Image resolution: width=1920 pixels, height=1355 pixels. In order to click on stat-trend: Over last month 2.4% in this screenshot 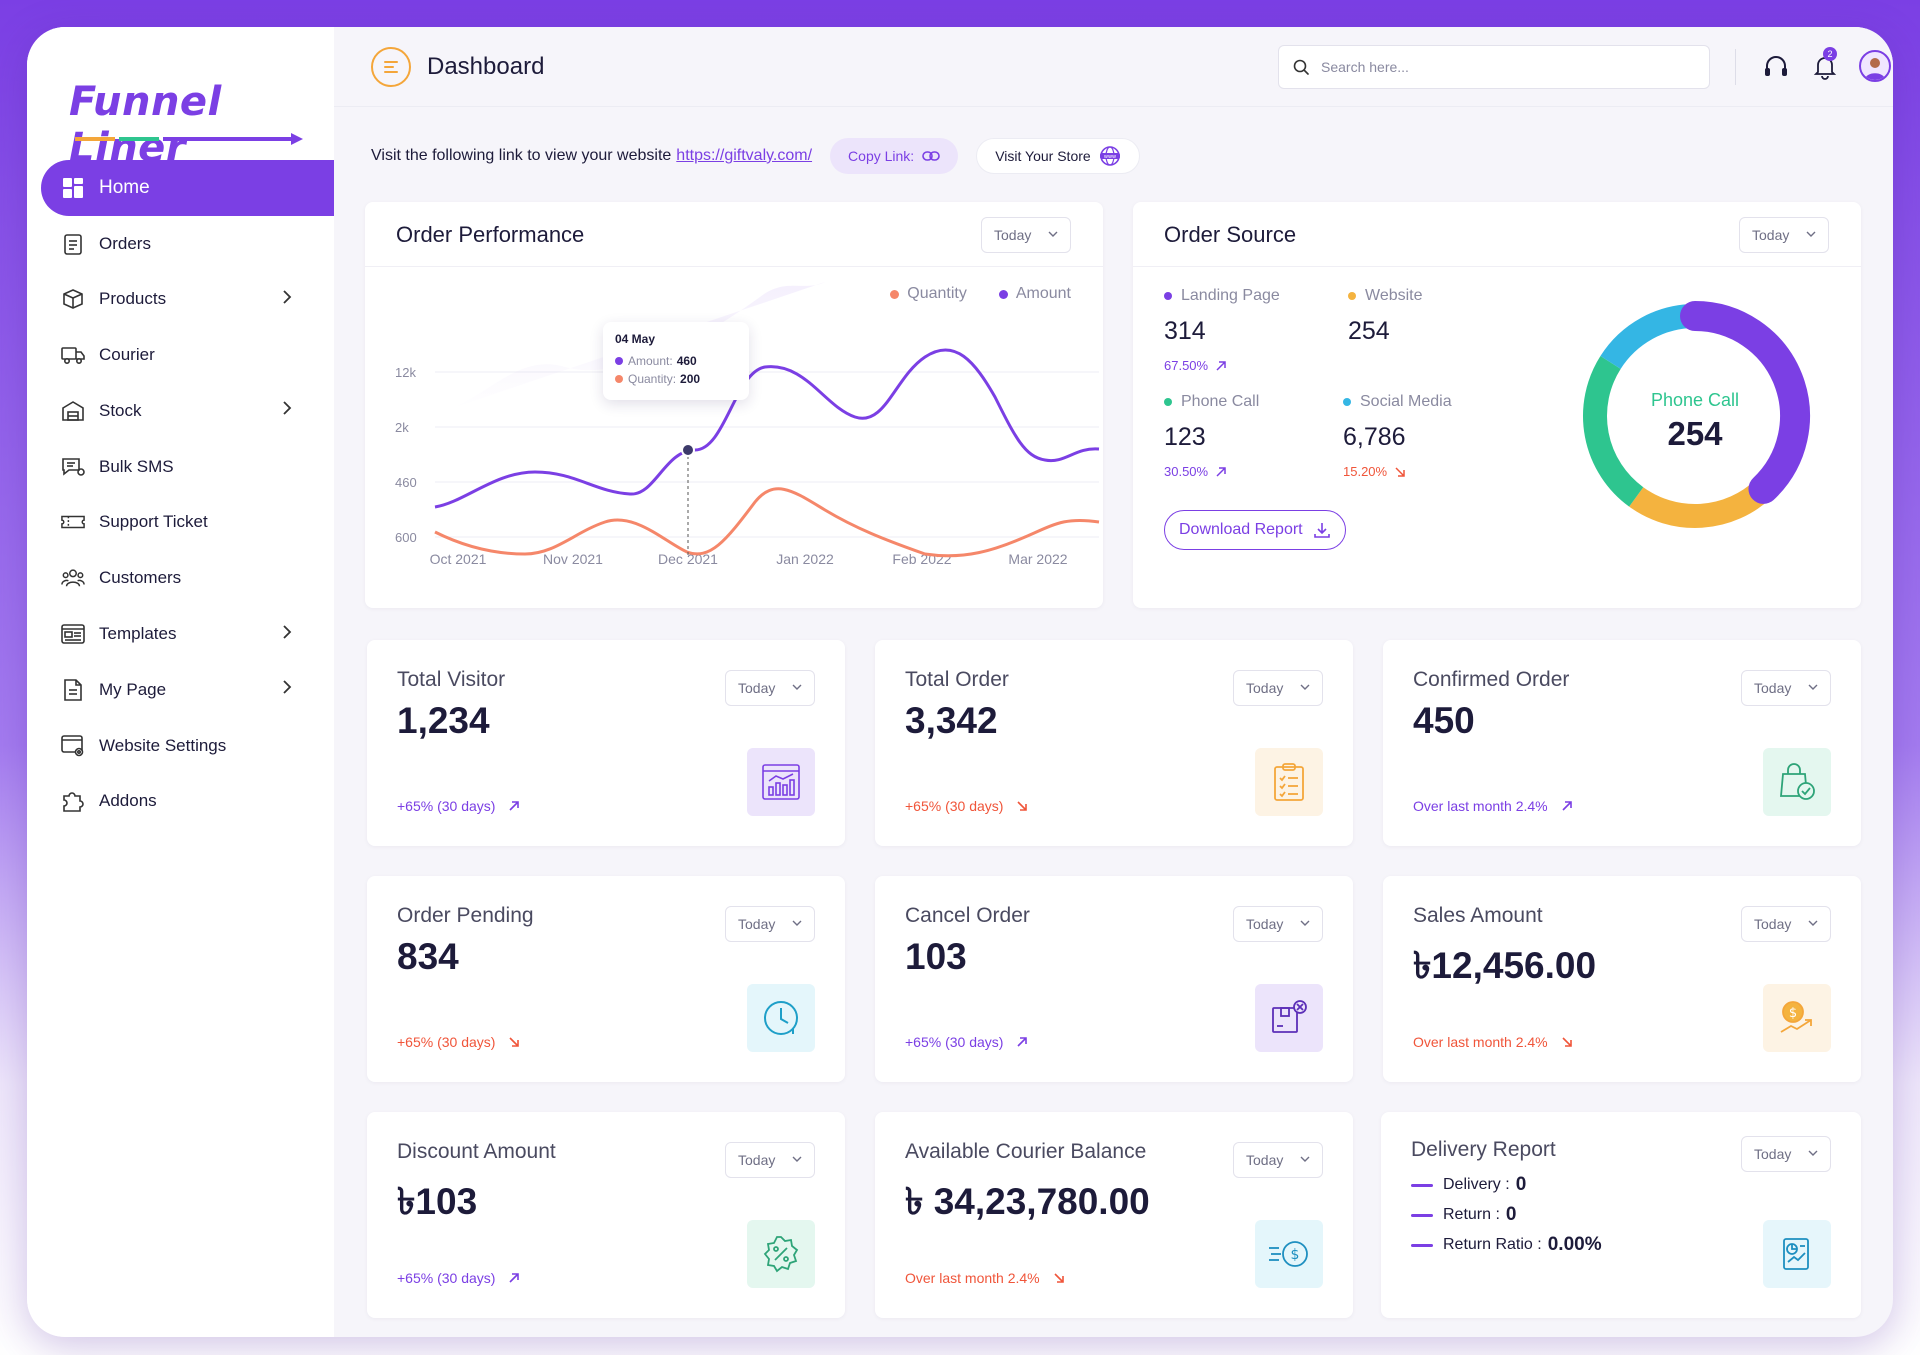, I will do `click(1493, 1042)`.